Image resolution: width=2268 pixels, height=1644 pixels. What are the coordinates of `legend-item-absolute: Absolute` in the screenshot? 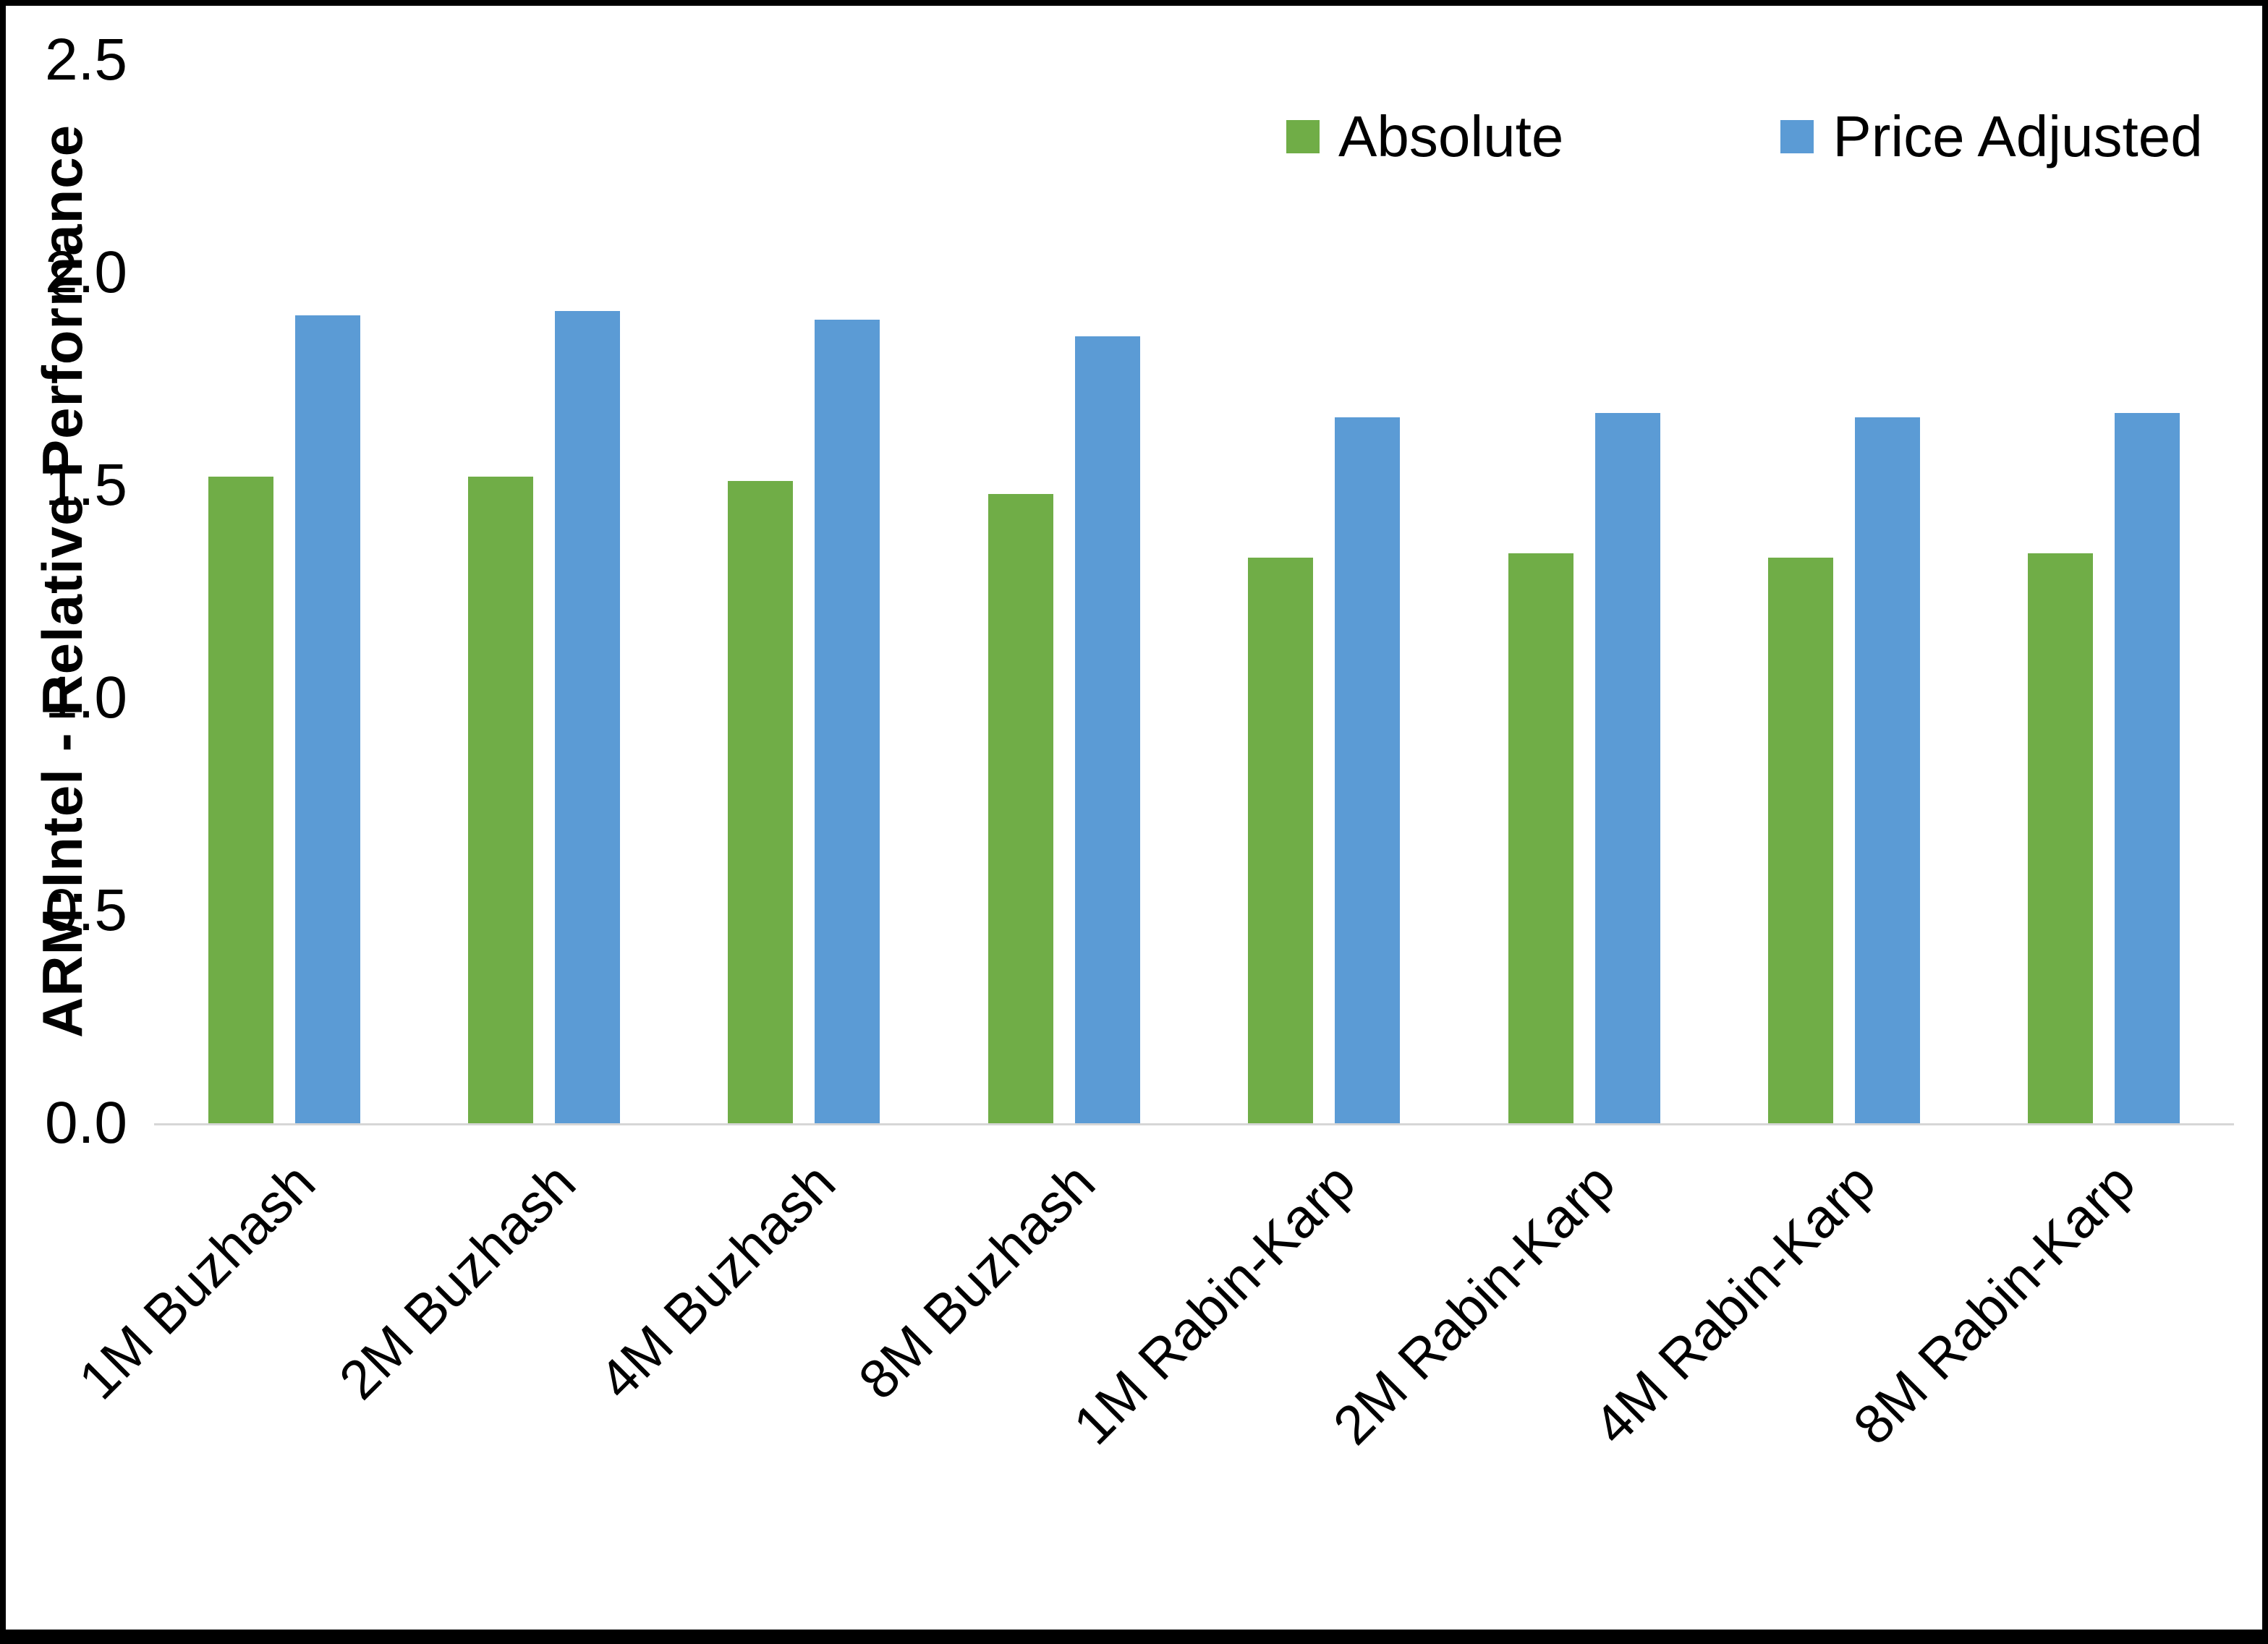 It's located at (1424, 136).